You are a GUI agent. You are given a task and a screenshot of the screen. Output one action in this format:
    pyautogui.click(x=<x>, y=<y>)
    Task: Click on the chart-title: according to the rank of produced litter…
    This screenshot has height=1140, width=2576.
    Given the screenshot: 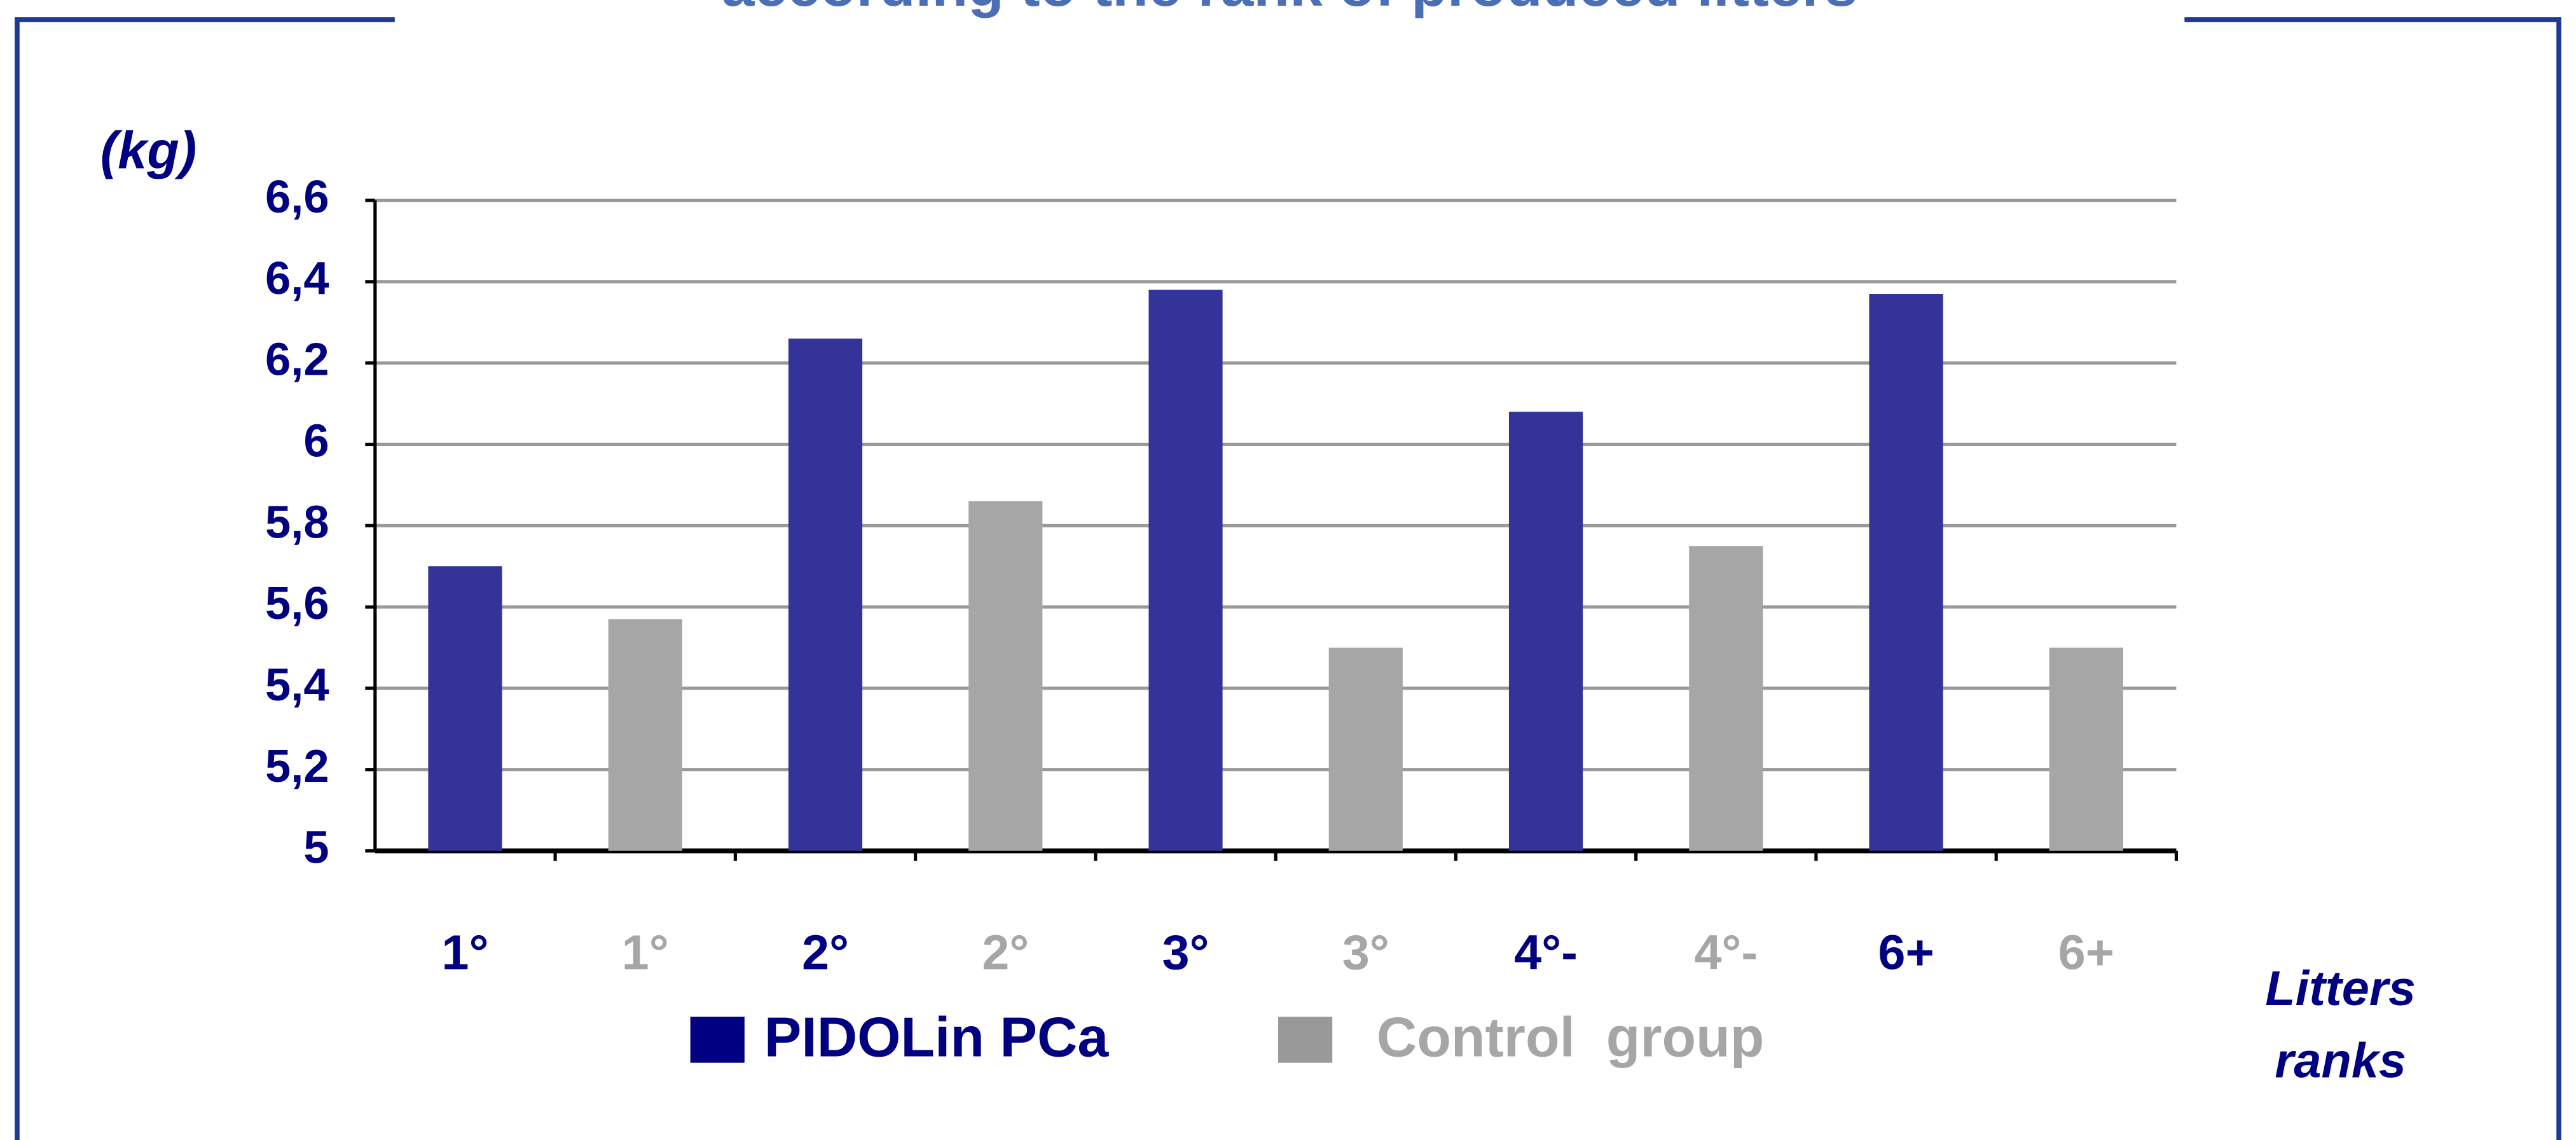 What is the action you would take?
    pyautogui.click(x=1290, y=9)
    